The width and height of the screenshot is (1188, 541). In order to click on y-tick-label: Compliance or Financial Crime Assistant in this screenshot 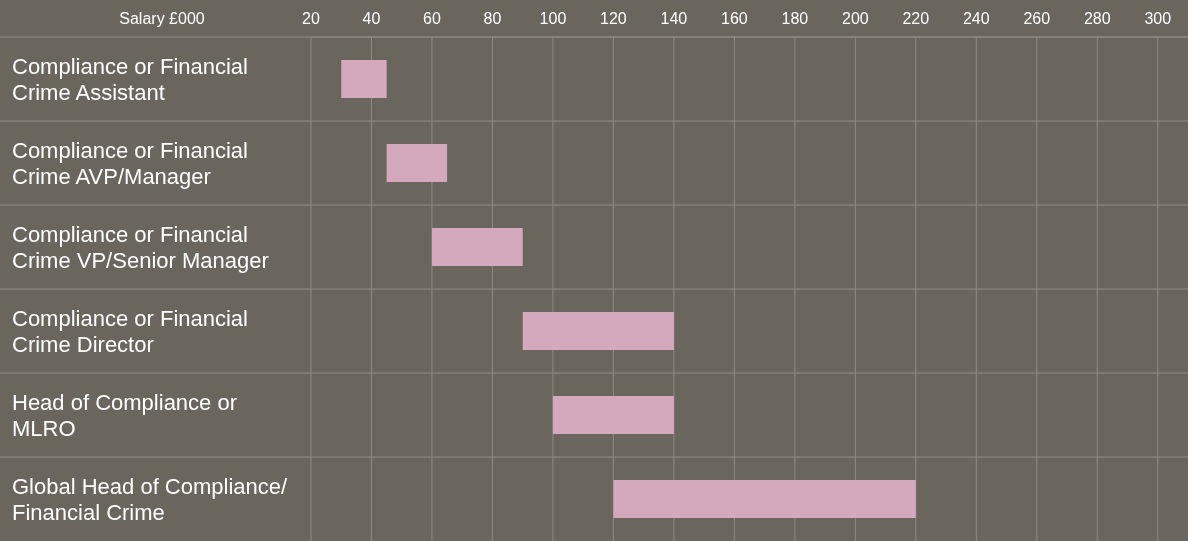, I will do `click(130, 79)`.